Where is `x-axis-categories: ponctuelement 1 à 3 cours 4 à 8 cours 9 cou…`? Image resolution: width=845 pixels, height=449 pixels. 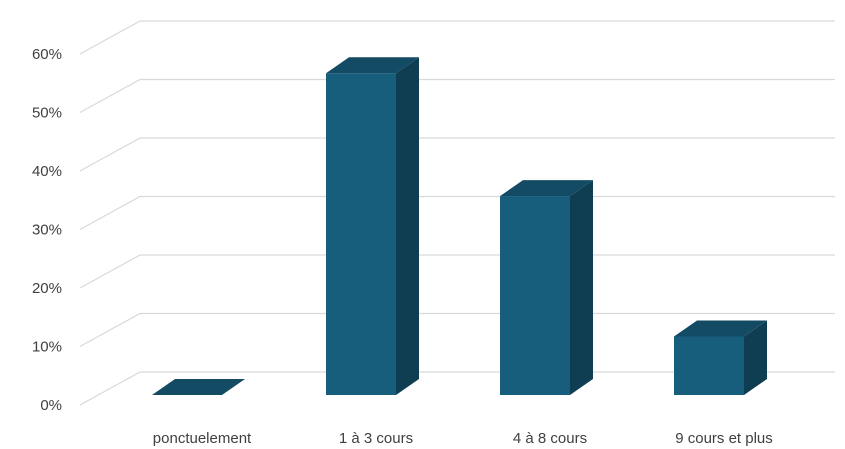
x-axis-categories: ponctuelement 1 à 3 cours 4 à 8 cours 9 cou… is located at coordinates (463, 438).